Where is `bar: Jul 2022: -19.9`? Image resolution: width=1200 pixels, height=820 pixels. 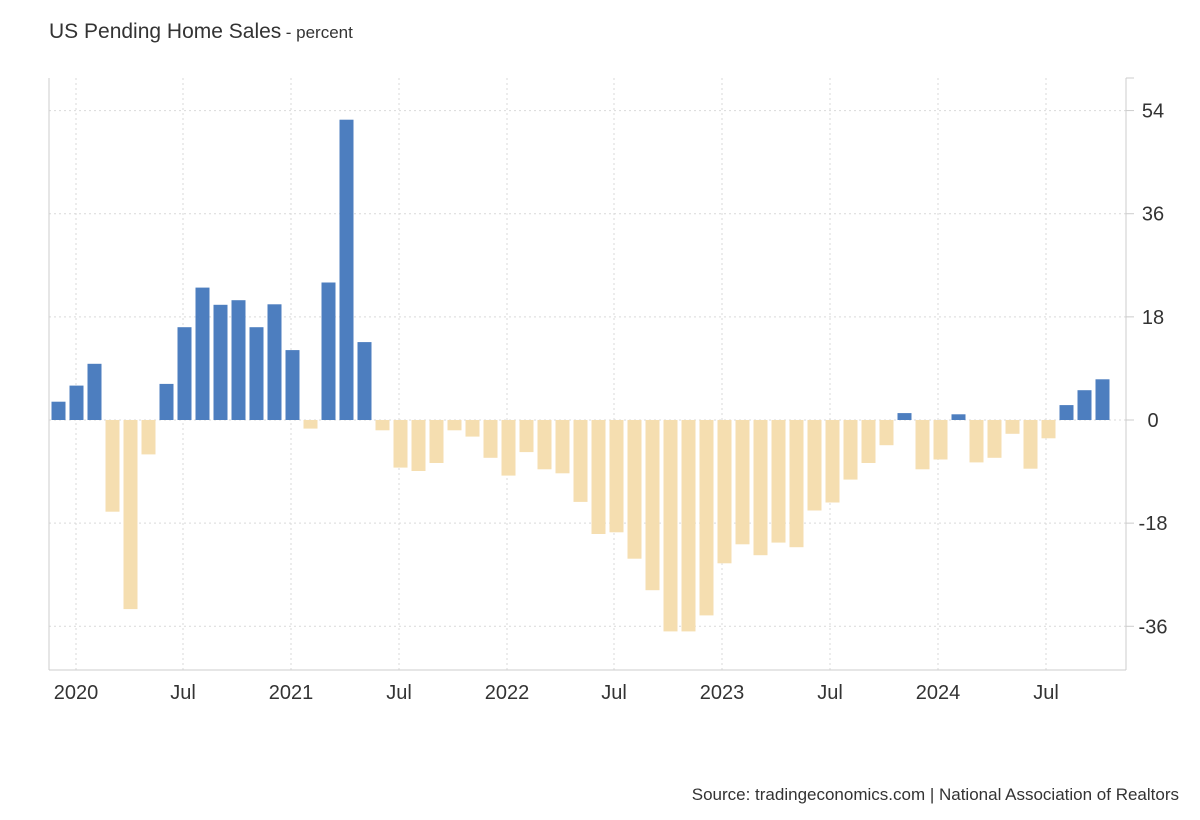
bar: Jul 2022: -19.9 is located at coordinates (598, 477).